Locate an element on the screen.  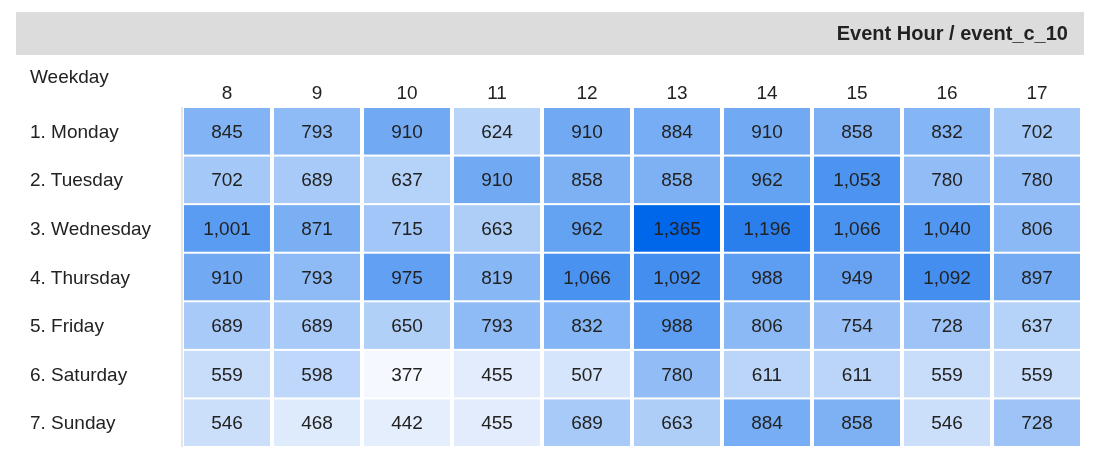
data-label: 442 is located at coordinates (407, 423).